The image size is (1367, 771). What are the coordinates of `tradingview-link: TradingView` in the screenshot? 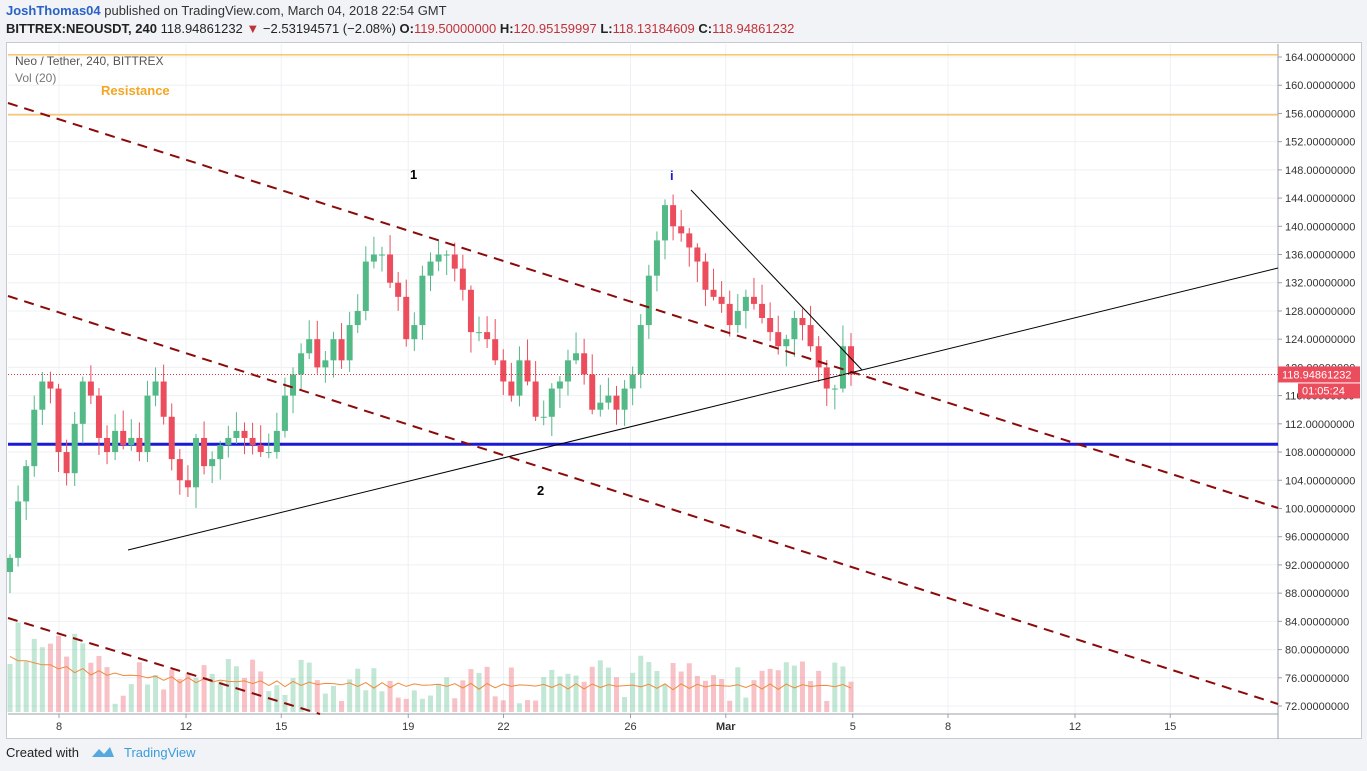 It's located at (160, 752).